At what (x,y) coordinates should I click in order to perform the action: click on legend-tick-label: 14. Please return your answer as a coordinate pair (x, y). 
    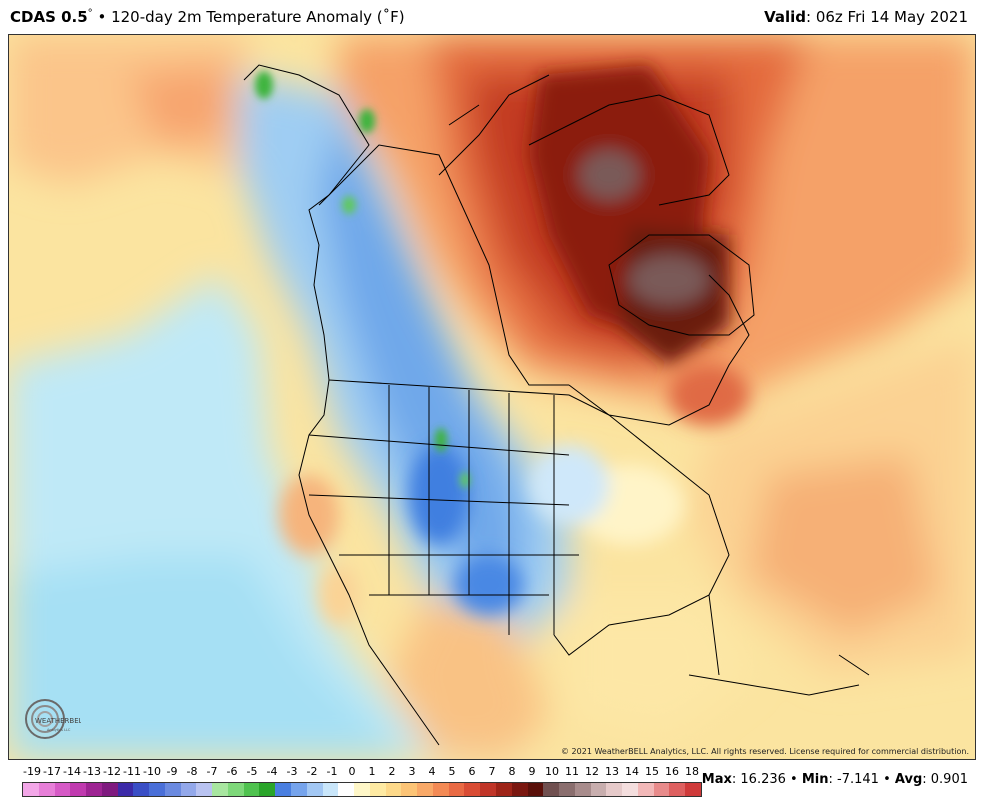
    Looking at the image, I should click on (632, 771).